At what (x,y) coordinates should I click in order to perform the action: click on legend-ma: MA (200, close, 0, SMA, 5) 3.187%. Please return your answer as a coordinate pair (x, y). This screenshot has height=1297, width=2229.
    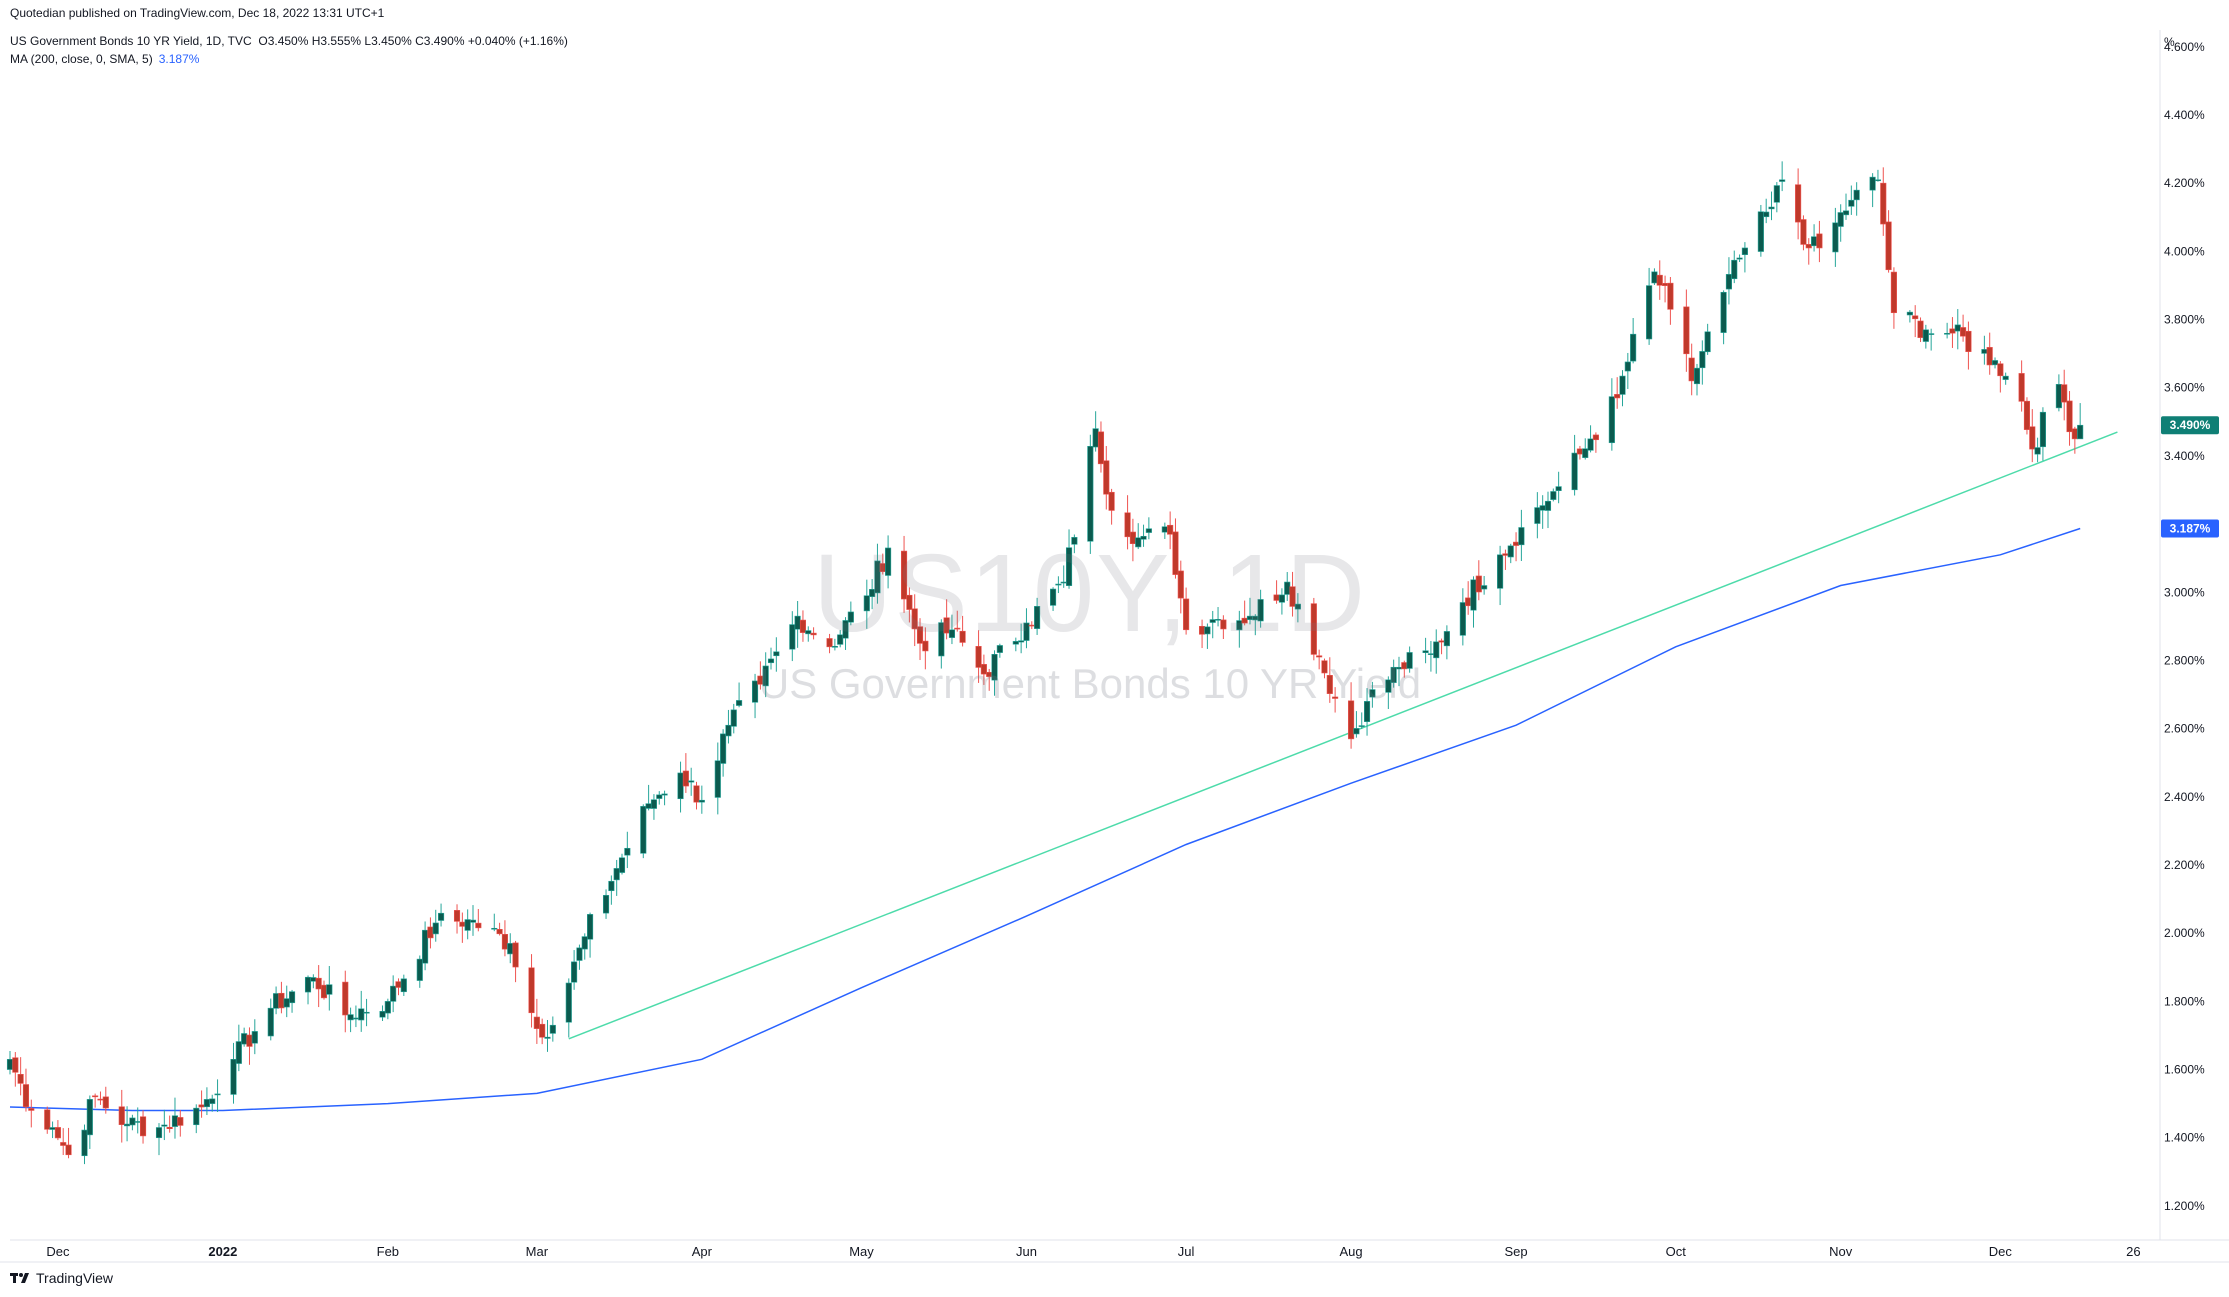
    Looking at the image, I should click on (104, 59).